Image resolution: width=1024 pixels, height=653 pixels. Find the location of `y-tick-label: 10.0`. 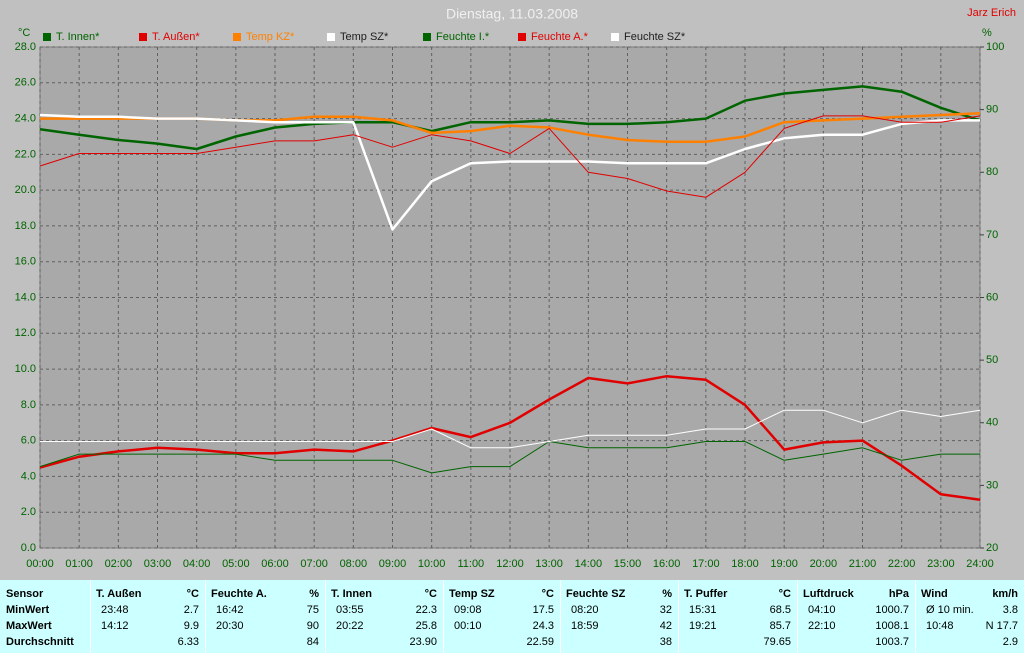

y-tick-label: 10.0 is located at coordinates (25, 369).